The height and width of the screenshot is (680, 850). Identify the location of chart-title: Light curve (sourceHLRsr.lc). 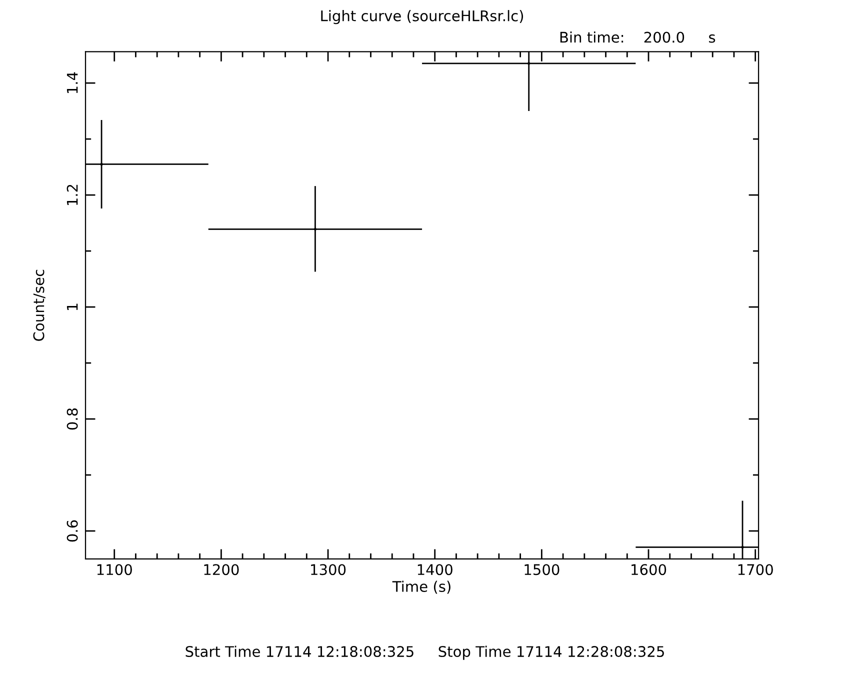
(422, 17).